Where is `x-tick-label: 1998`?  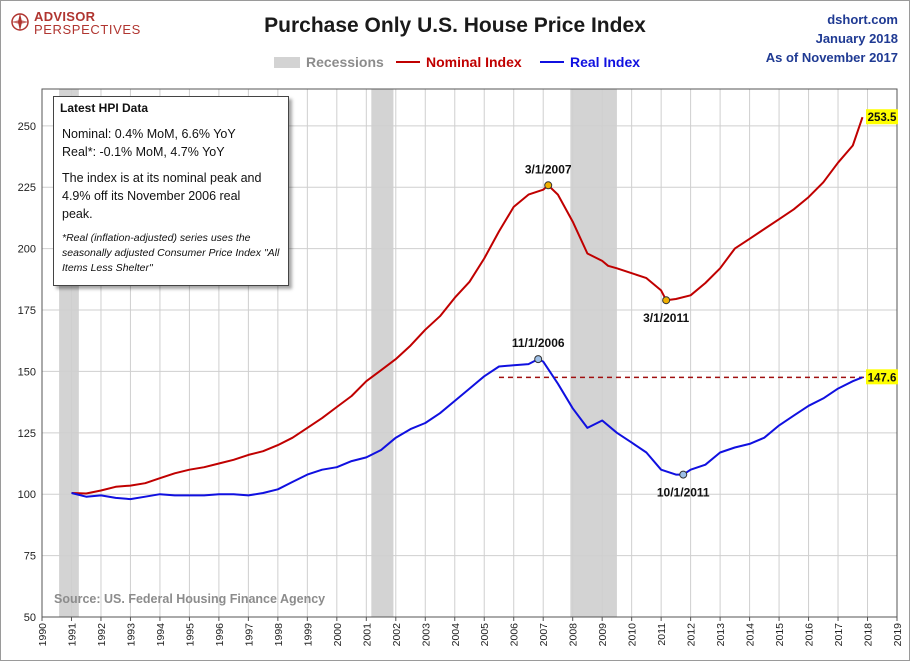 x-tick-label: 1998 is located at coordinates (279, 635).